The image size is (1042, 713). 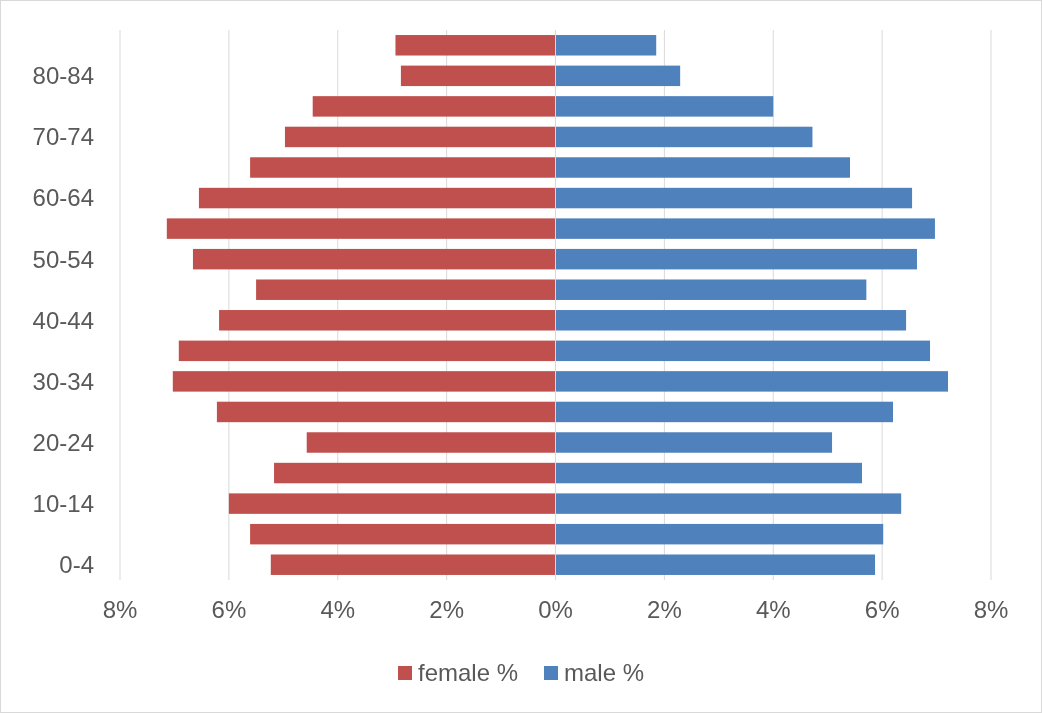 I want to click on y-tick-label: 20-24, so click(x=63, y=442).